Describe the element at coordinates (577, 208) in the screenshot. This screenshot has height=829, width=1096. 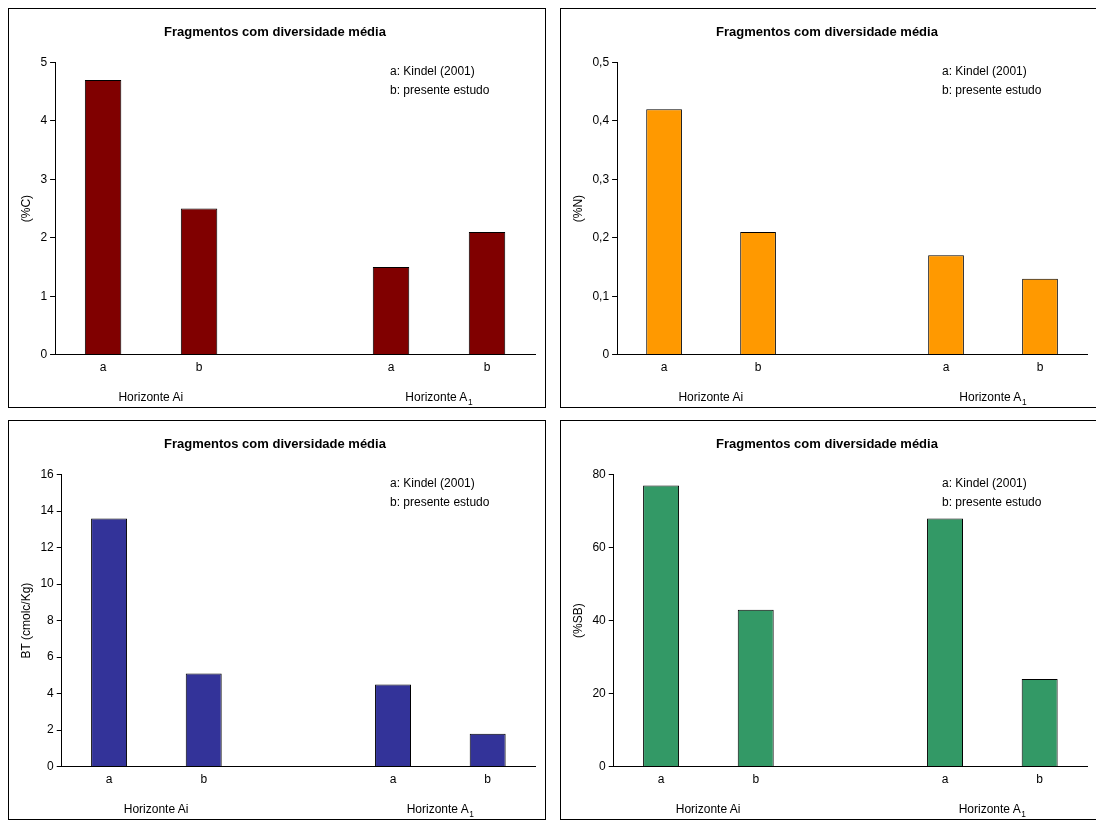
I see `y-axis-title: (%N)` at that location.